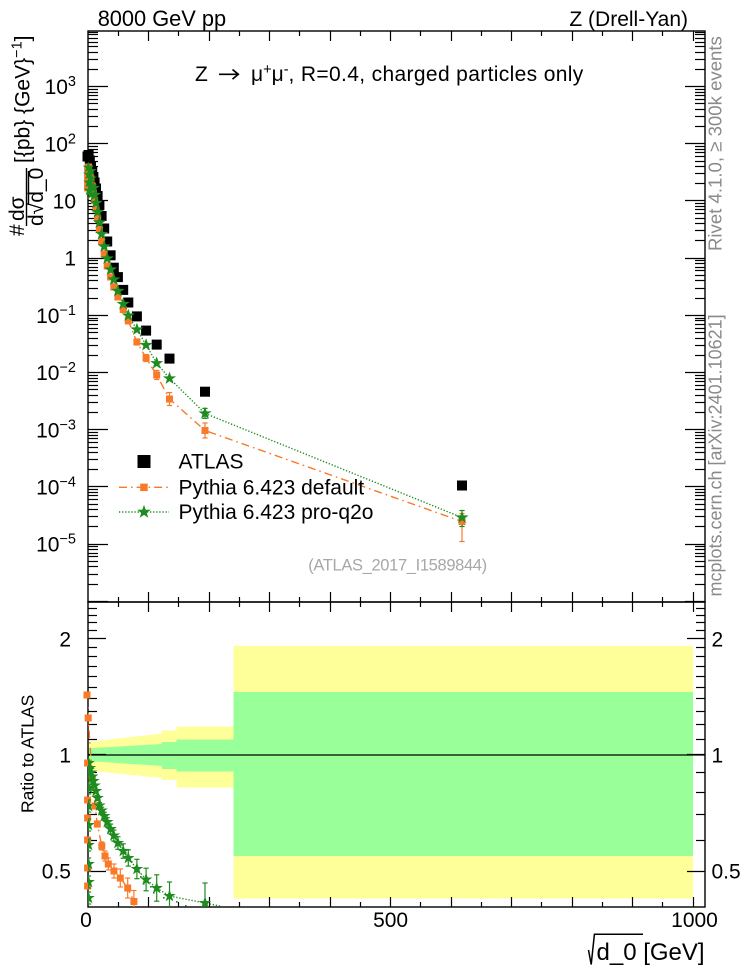 The image size is (746, 972). I want to click on svg-text: Z (Drell-Yan), so click(628, 19).